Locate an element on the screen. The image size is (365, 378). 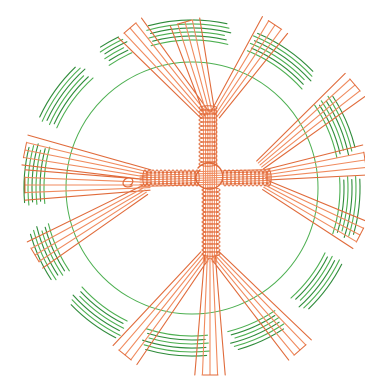
center-knot is located at coordinates (209, 176).